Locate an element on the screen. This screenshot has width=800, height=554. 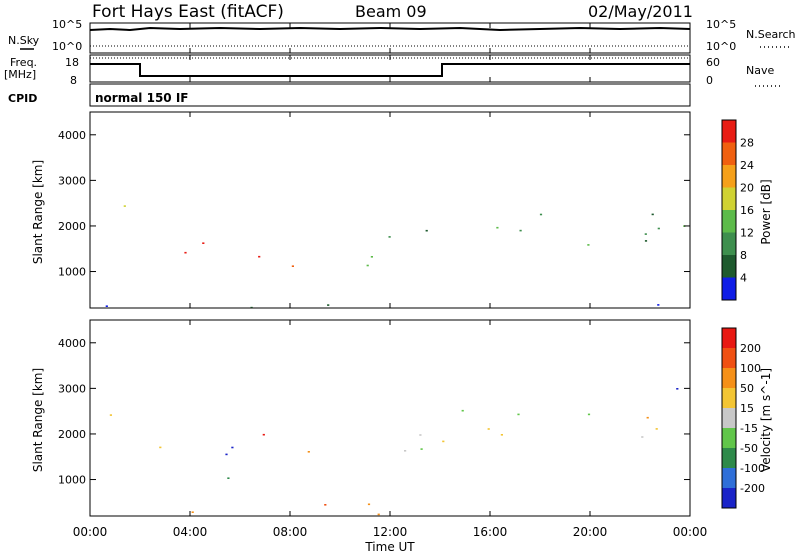
noise-panel: N.Sky 10^5 10^0 10^5 10^0 N.Search is located at coordinates (402, 36).